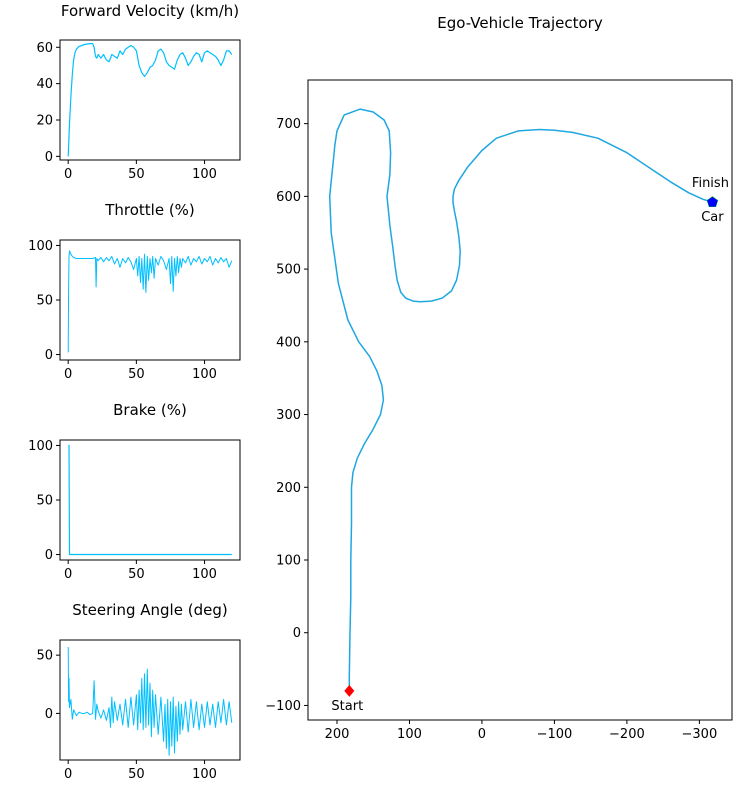 The height and width of the screenshot is (800, 750). What do you see at coordinates (288, 197) in the screenshot?
I see `trajectory-ytick-label: 600` at bounding box center [288, 197].